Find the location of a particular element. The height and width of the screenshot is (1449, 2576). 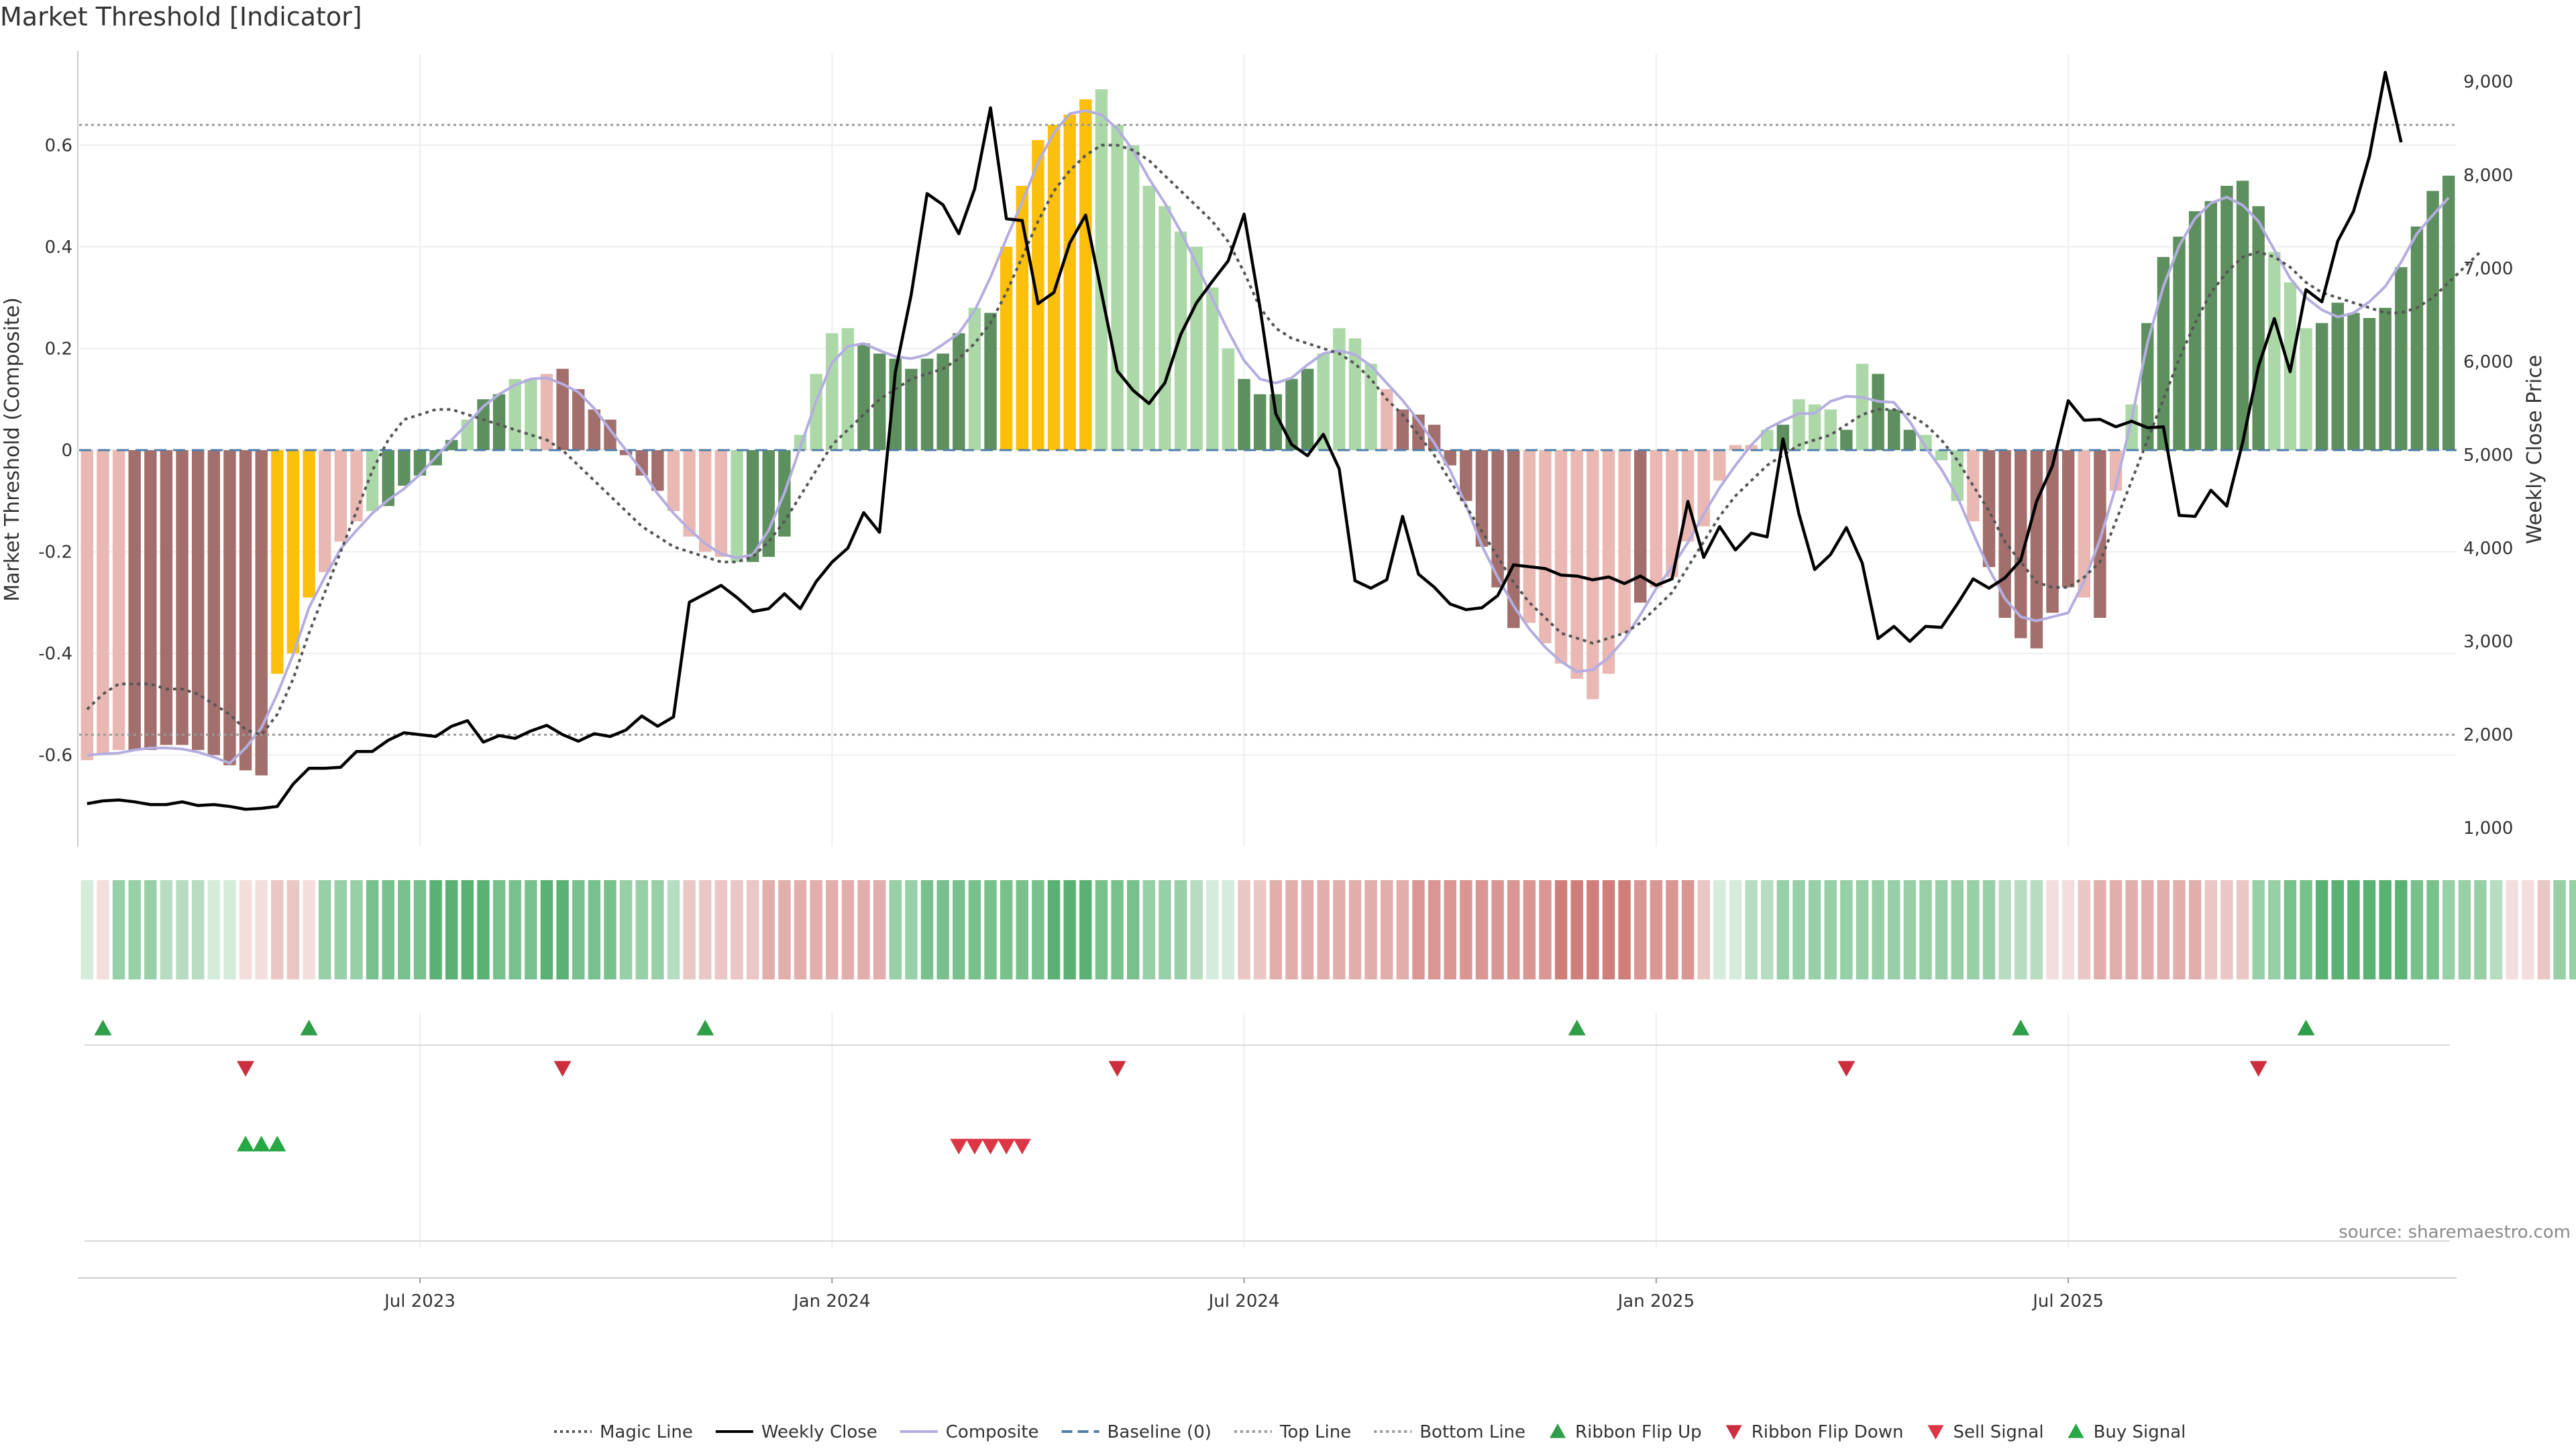

left-tick-label: 0.4 is located at coordinates (58, 247).